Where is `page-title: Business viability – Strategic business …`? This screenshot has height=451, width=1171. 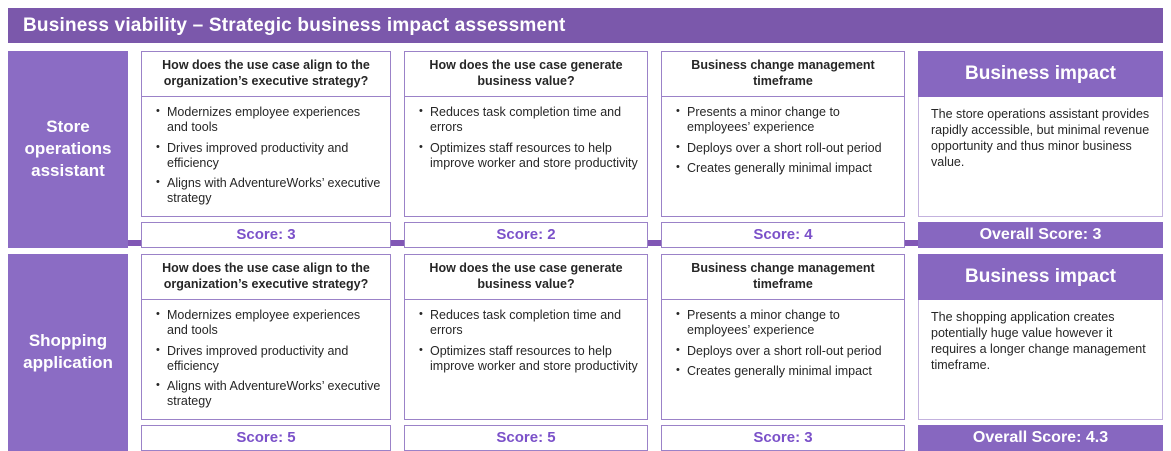 page-title: Business viability – Strategic business … is located at coordinates (294, 25).